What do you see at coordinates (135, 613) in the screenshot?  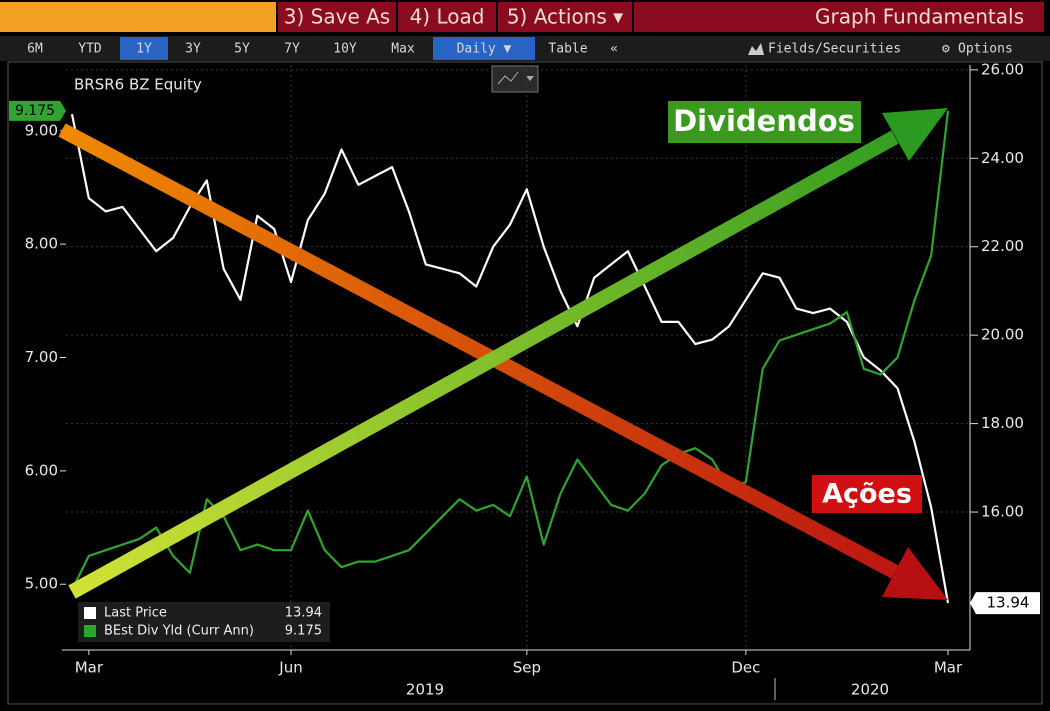 I see `legend-label: Last Price` at bounding box center [135, 613].